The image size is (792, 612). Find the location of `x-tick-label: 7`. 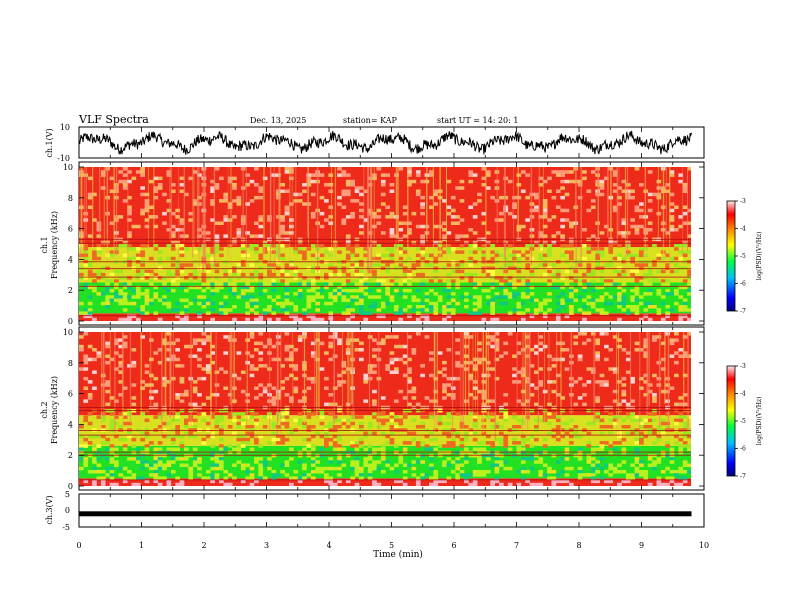

x-tick-label: 7 is located at coordinates (516, 545).